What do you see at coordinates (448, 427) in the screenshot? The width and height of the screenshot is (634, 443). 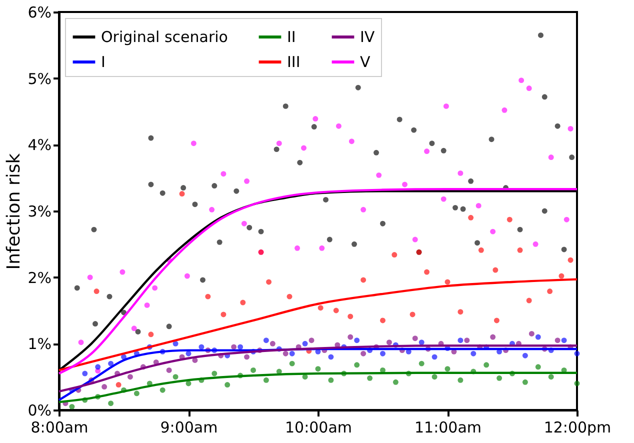 I see `x-tick-label: 11:00am` at bounding box center [448, 427].